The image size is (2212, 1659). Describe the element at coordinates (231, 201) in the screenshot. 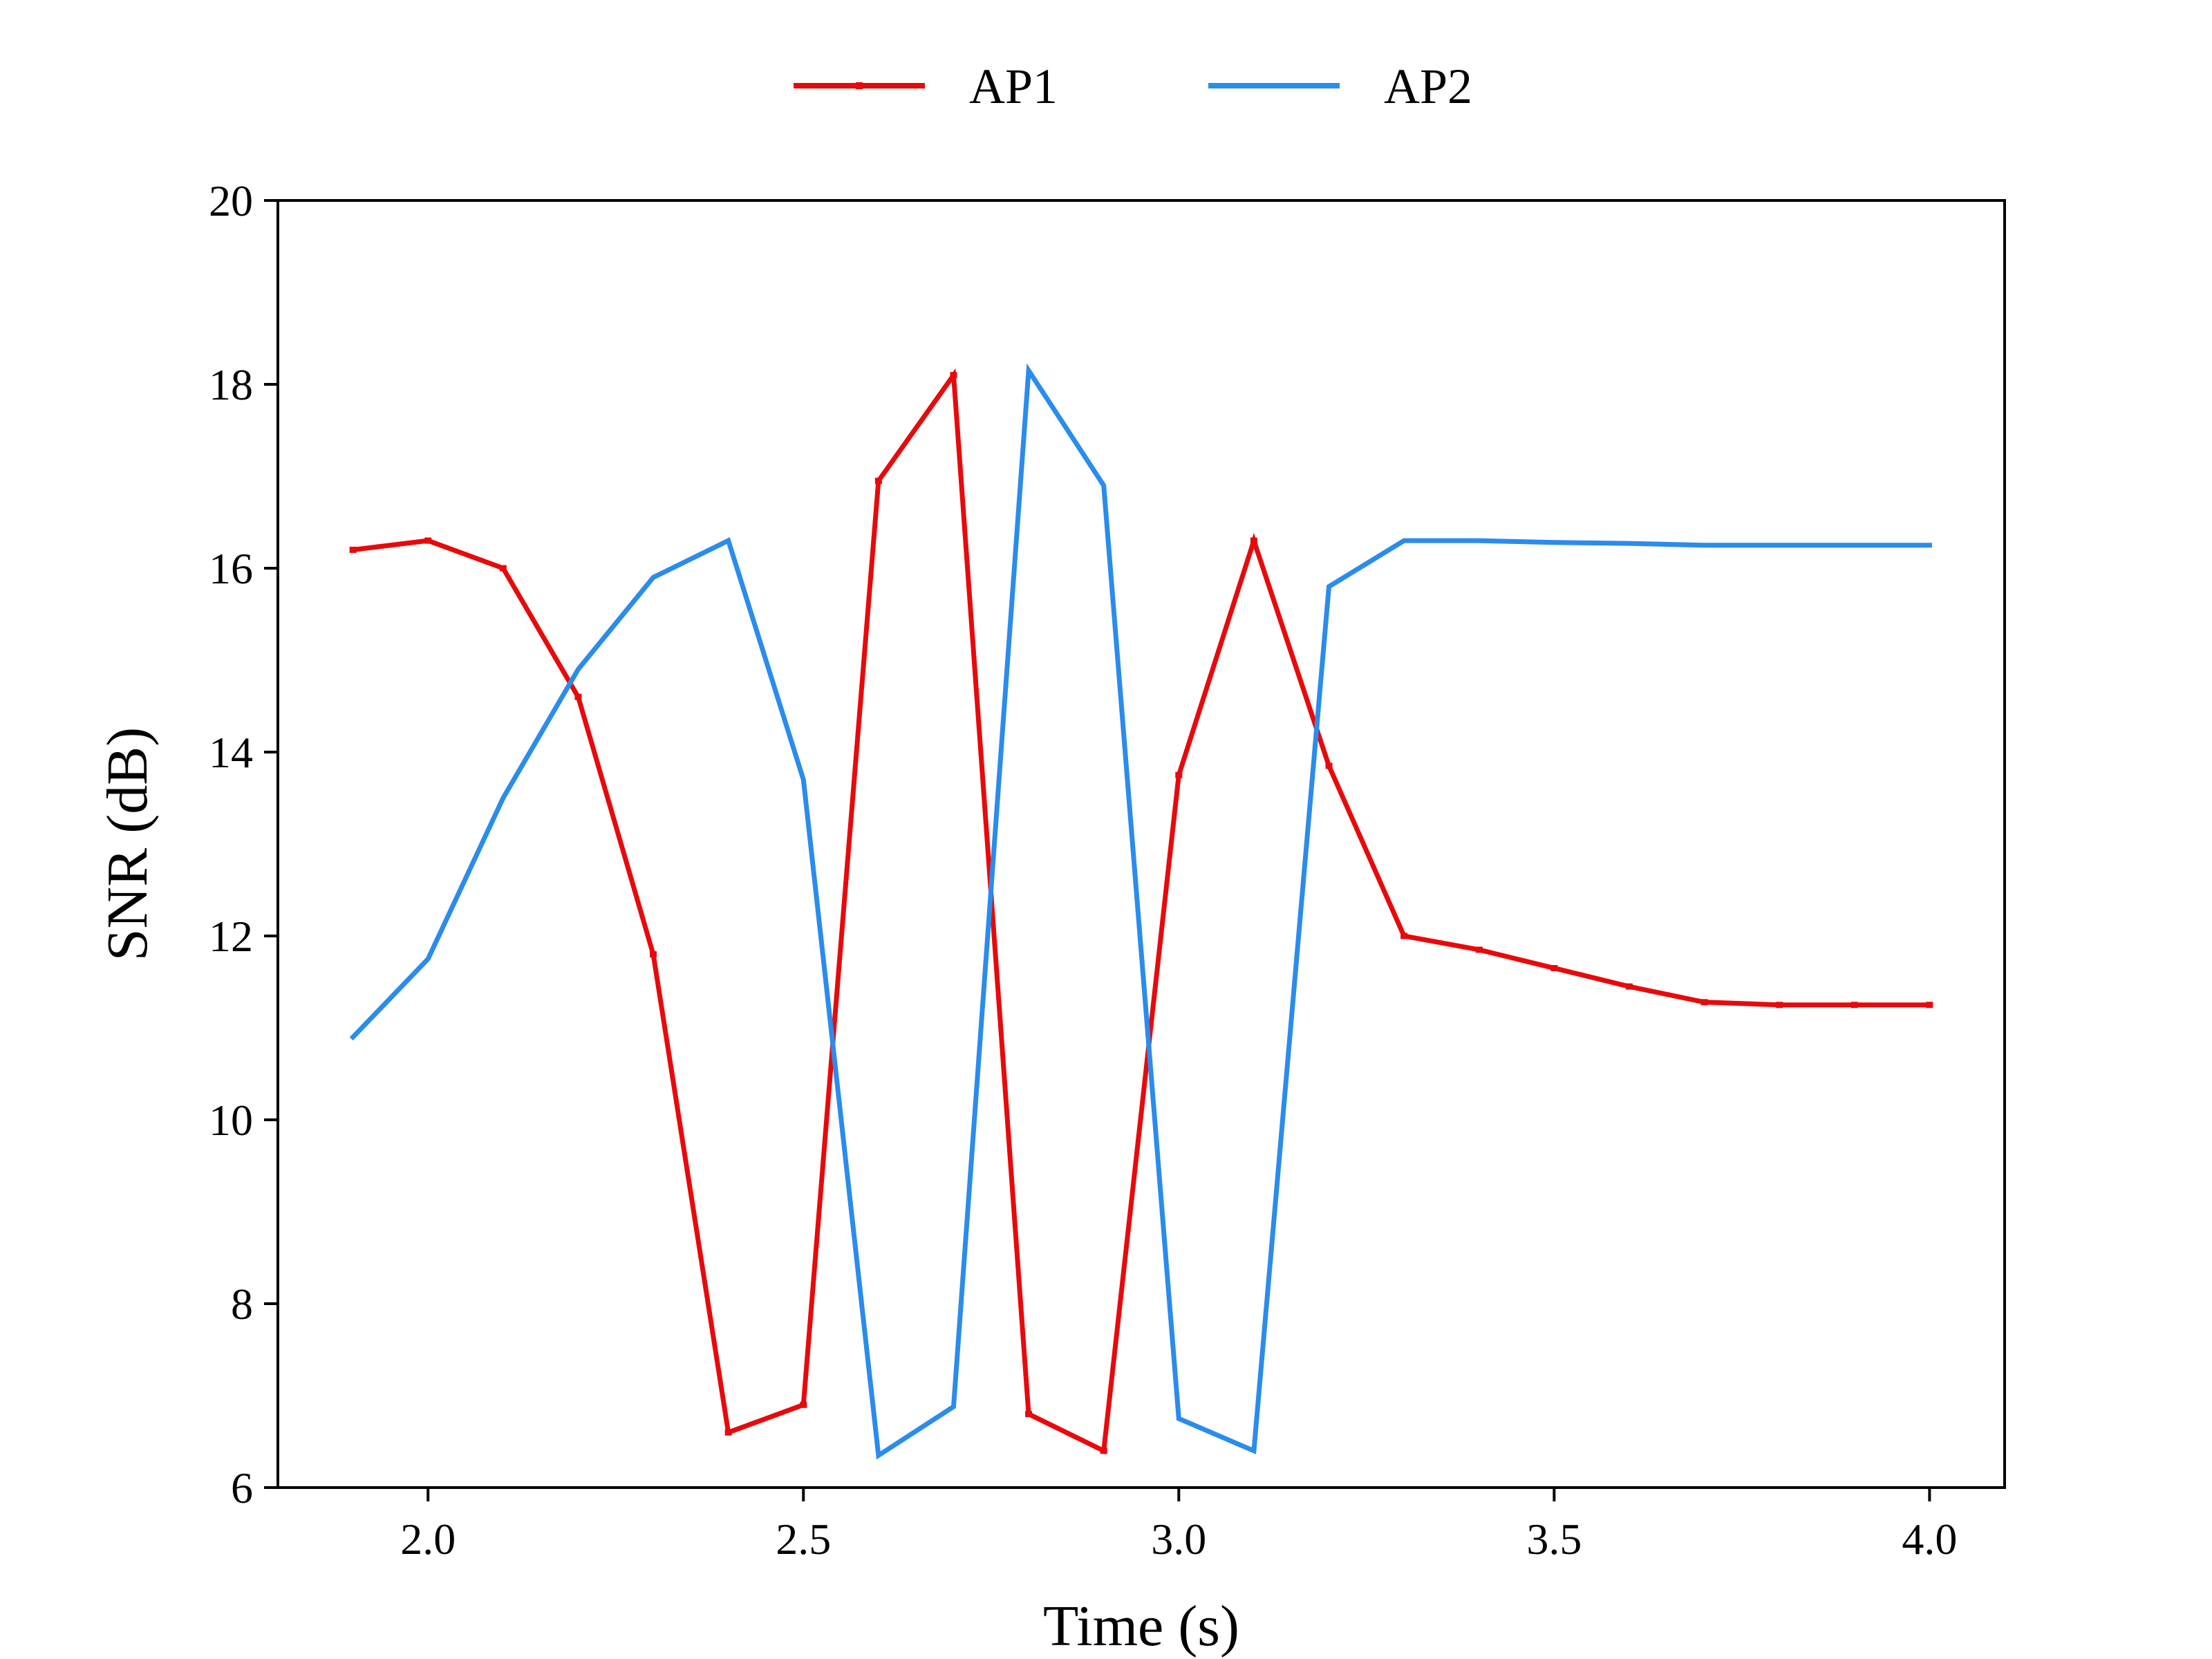

I see `y-tick-label: 20` at that location.